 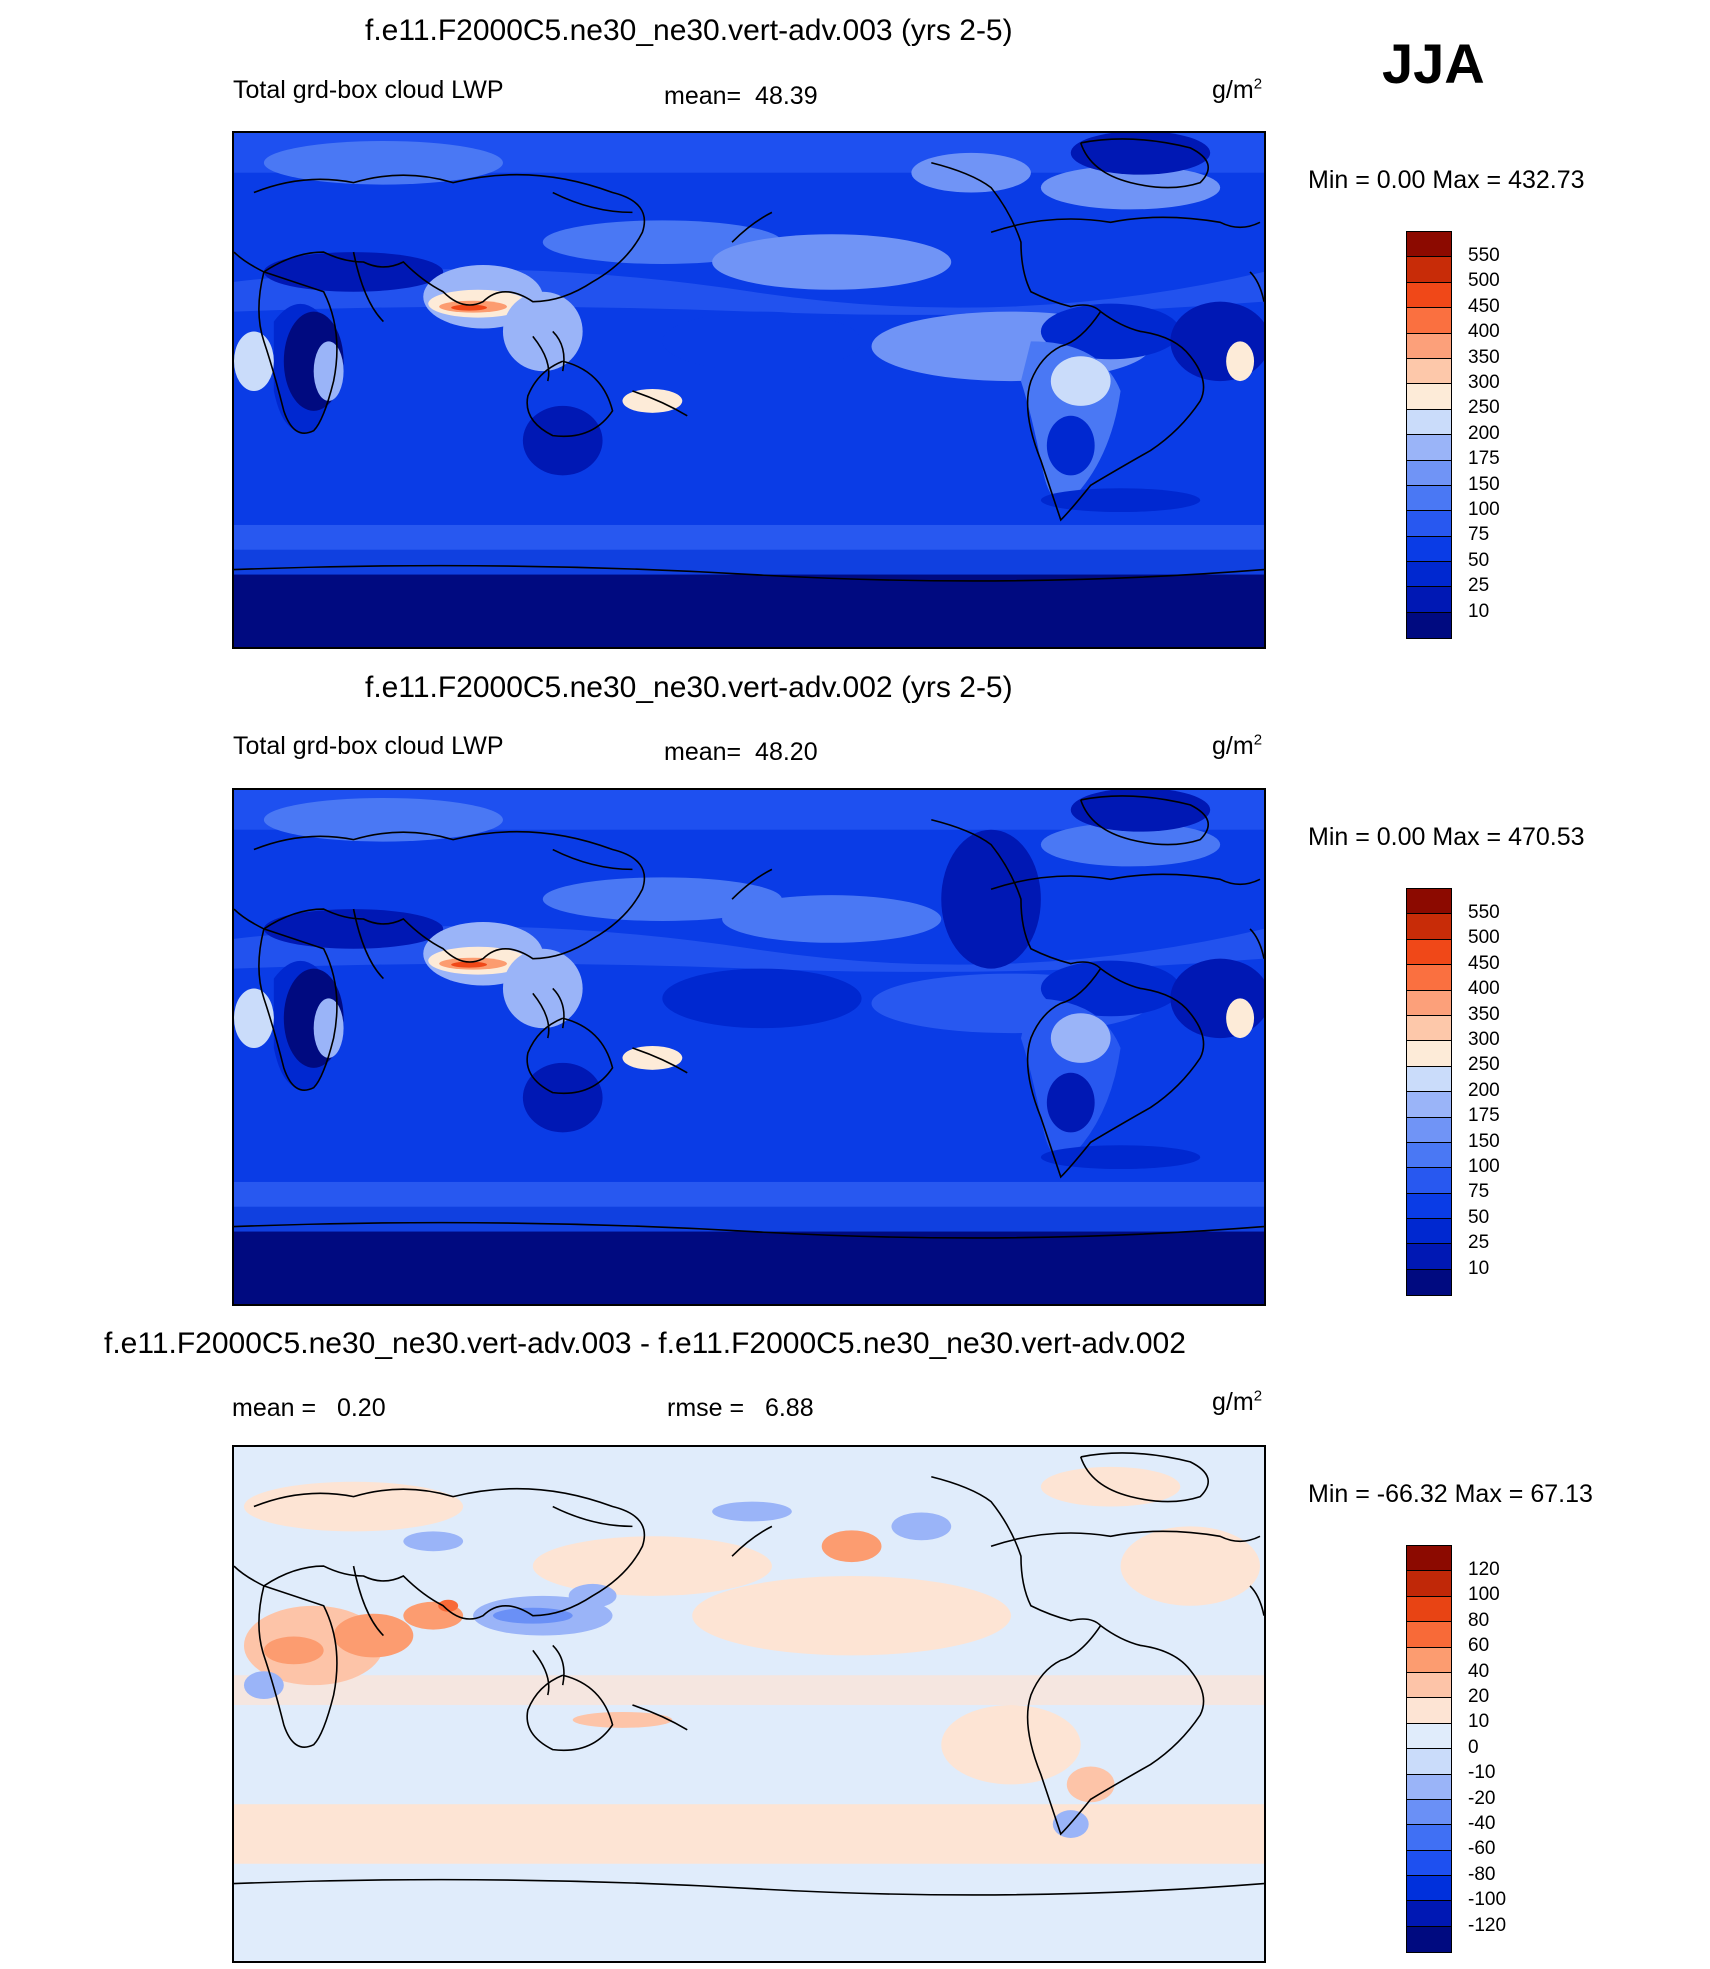 I want to click on cbar-label: -60, so click(x=1482, y=1849).